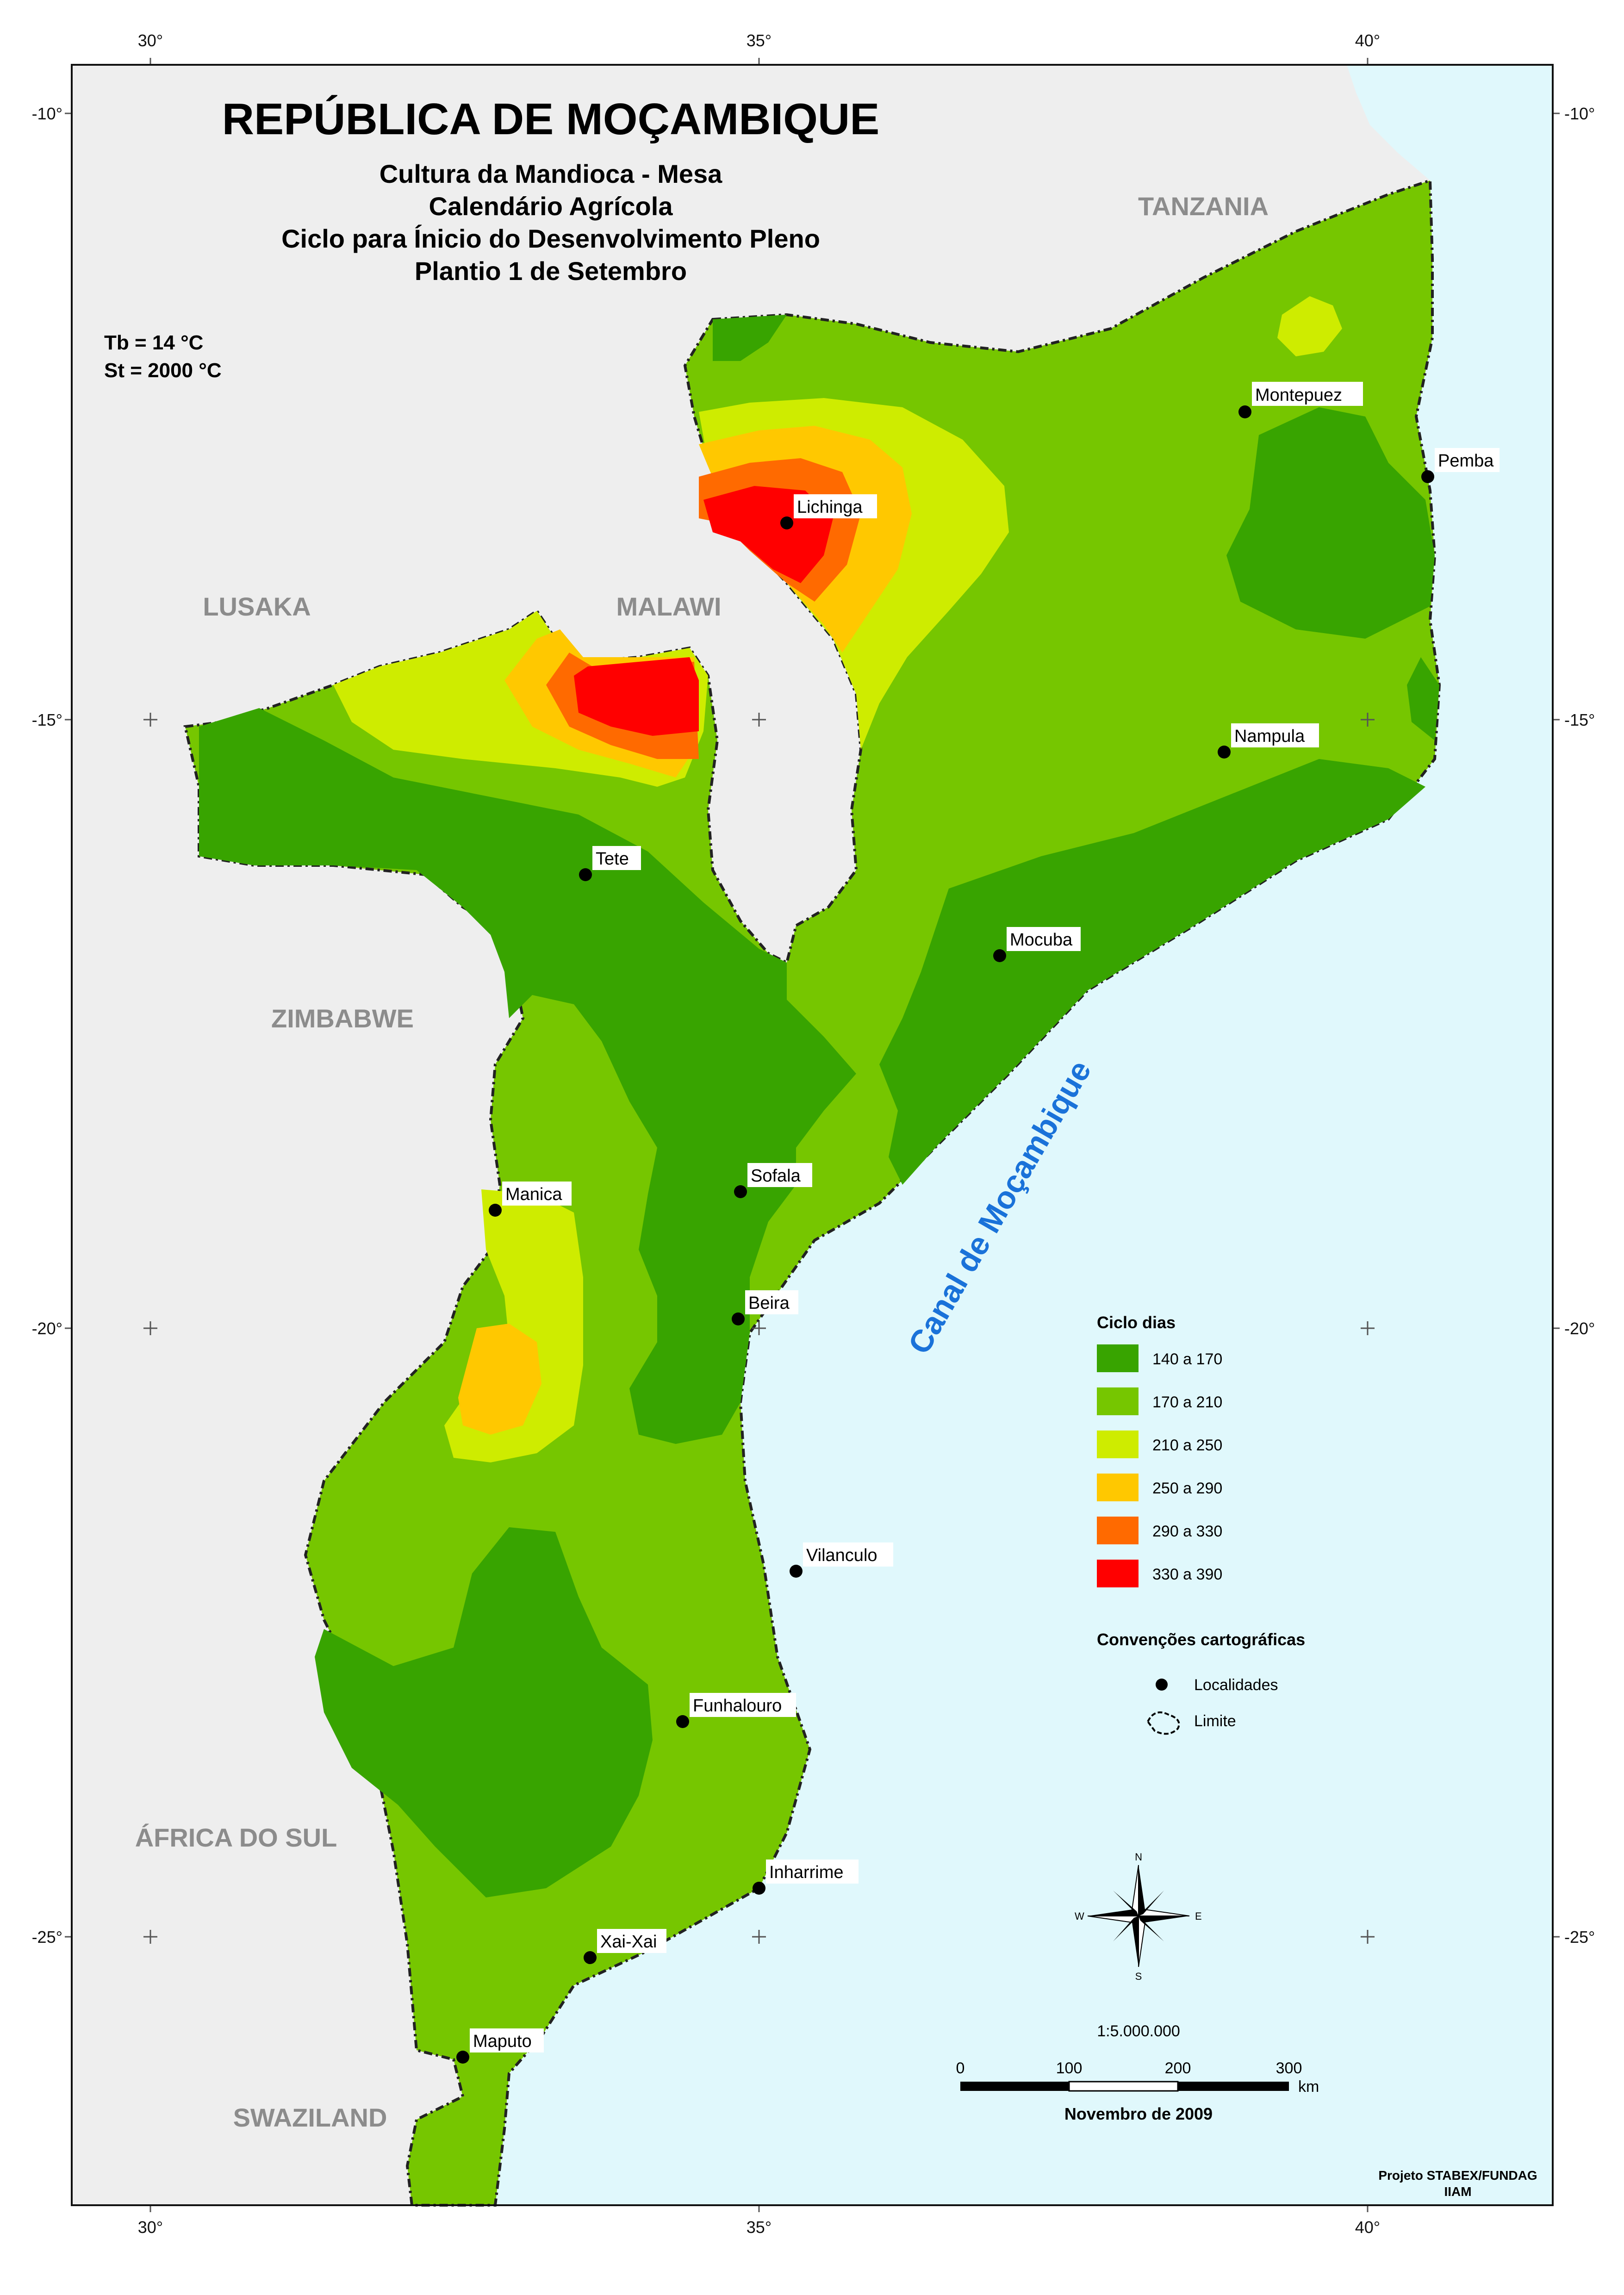  Describe the element at coordinates (1138, 2031) in the screenshot. I see `scale-ratio: 1:5.000.000` at that location.